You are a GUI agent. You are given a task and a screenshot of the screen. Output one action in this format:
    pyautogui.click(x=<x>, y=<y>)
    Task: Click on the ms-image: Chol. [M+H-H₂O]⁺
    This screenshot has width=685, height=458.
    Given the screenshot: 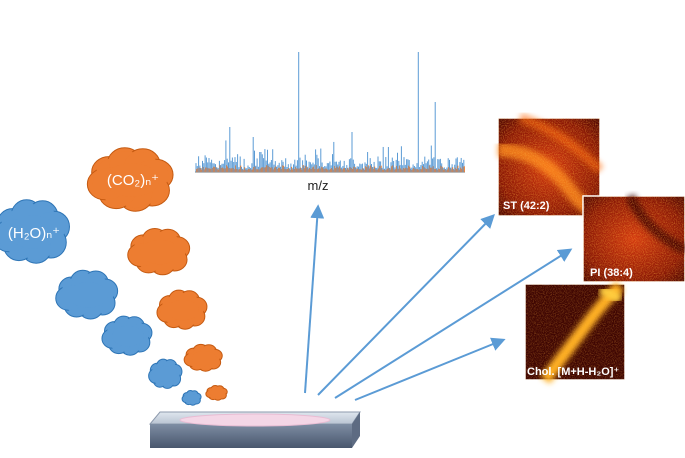 What is the action you would take?
    pyautogui.click(x=575, y=332)
    